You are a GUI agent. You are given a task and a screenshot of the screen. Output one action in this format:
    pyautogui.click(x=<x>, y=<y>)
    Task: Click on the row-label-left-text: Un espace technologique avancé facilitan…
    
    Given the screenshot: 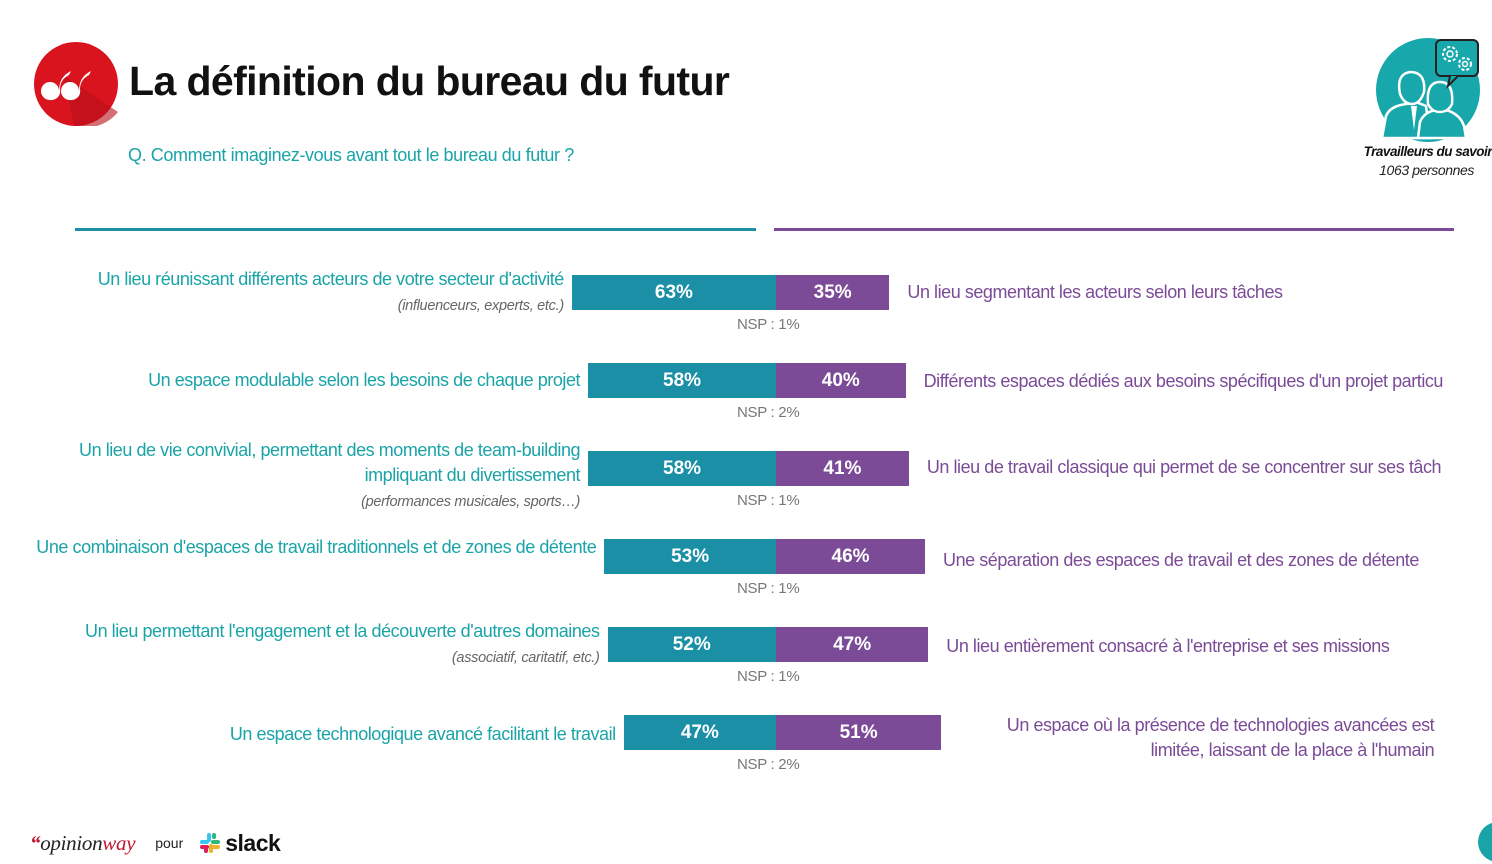 What is the action you would take?
    pyautogui.click(x=422, y=734)
    